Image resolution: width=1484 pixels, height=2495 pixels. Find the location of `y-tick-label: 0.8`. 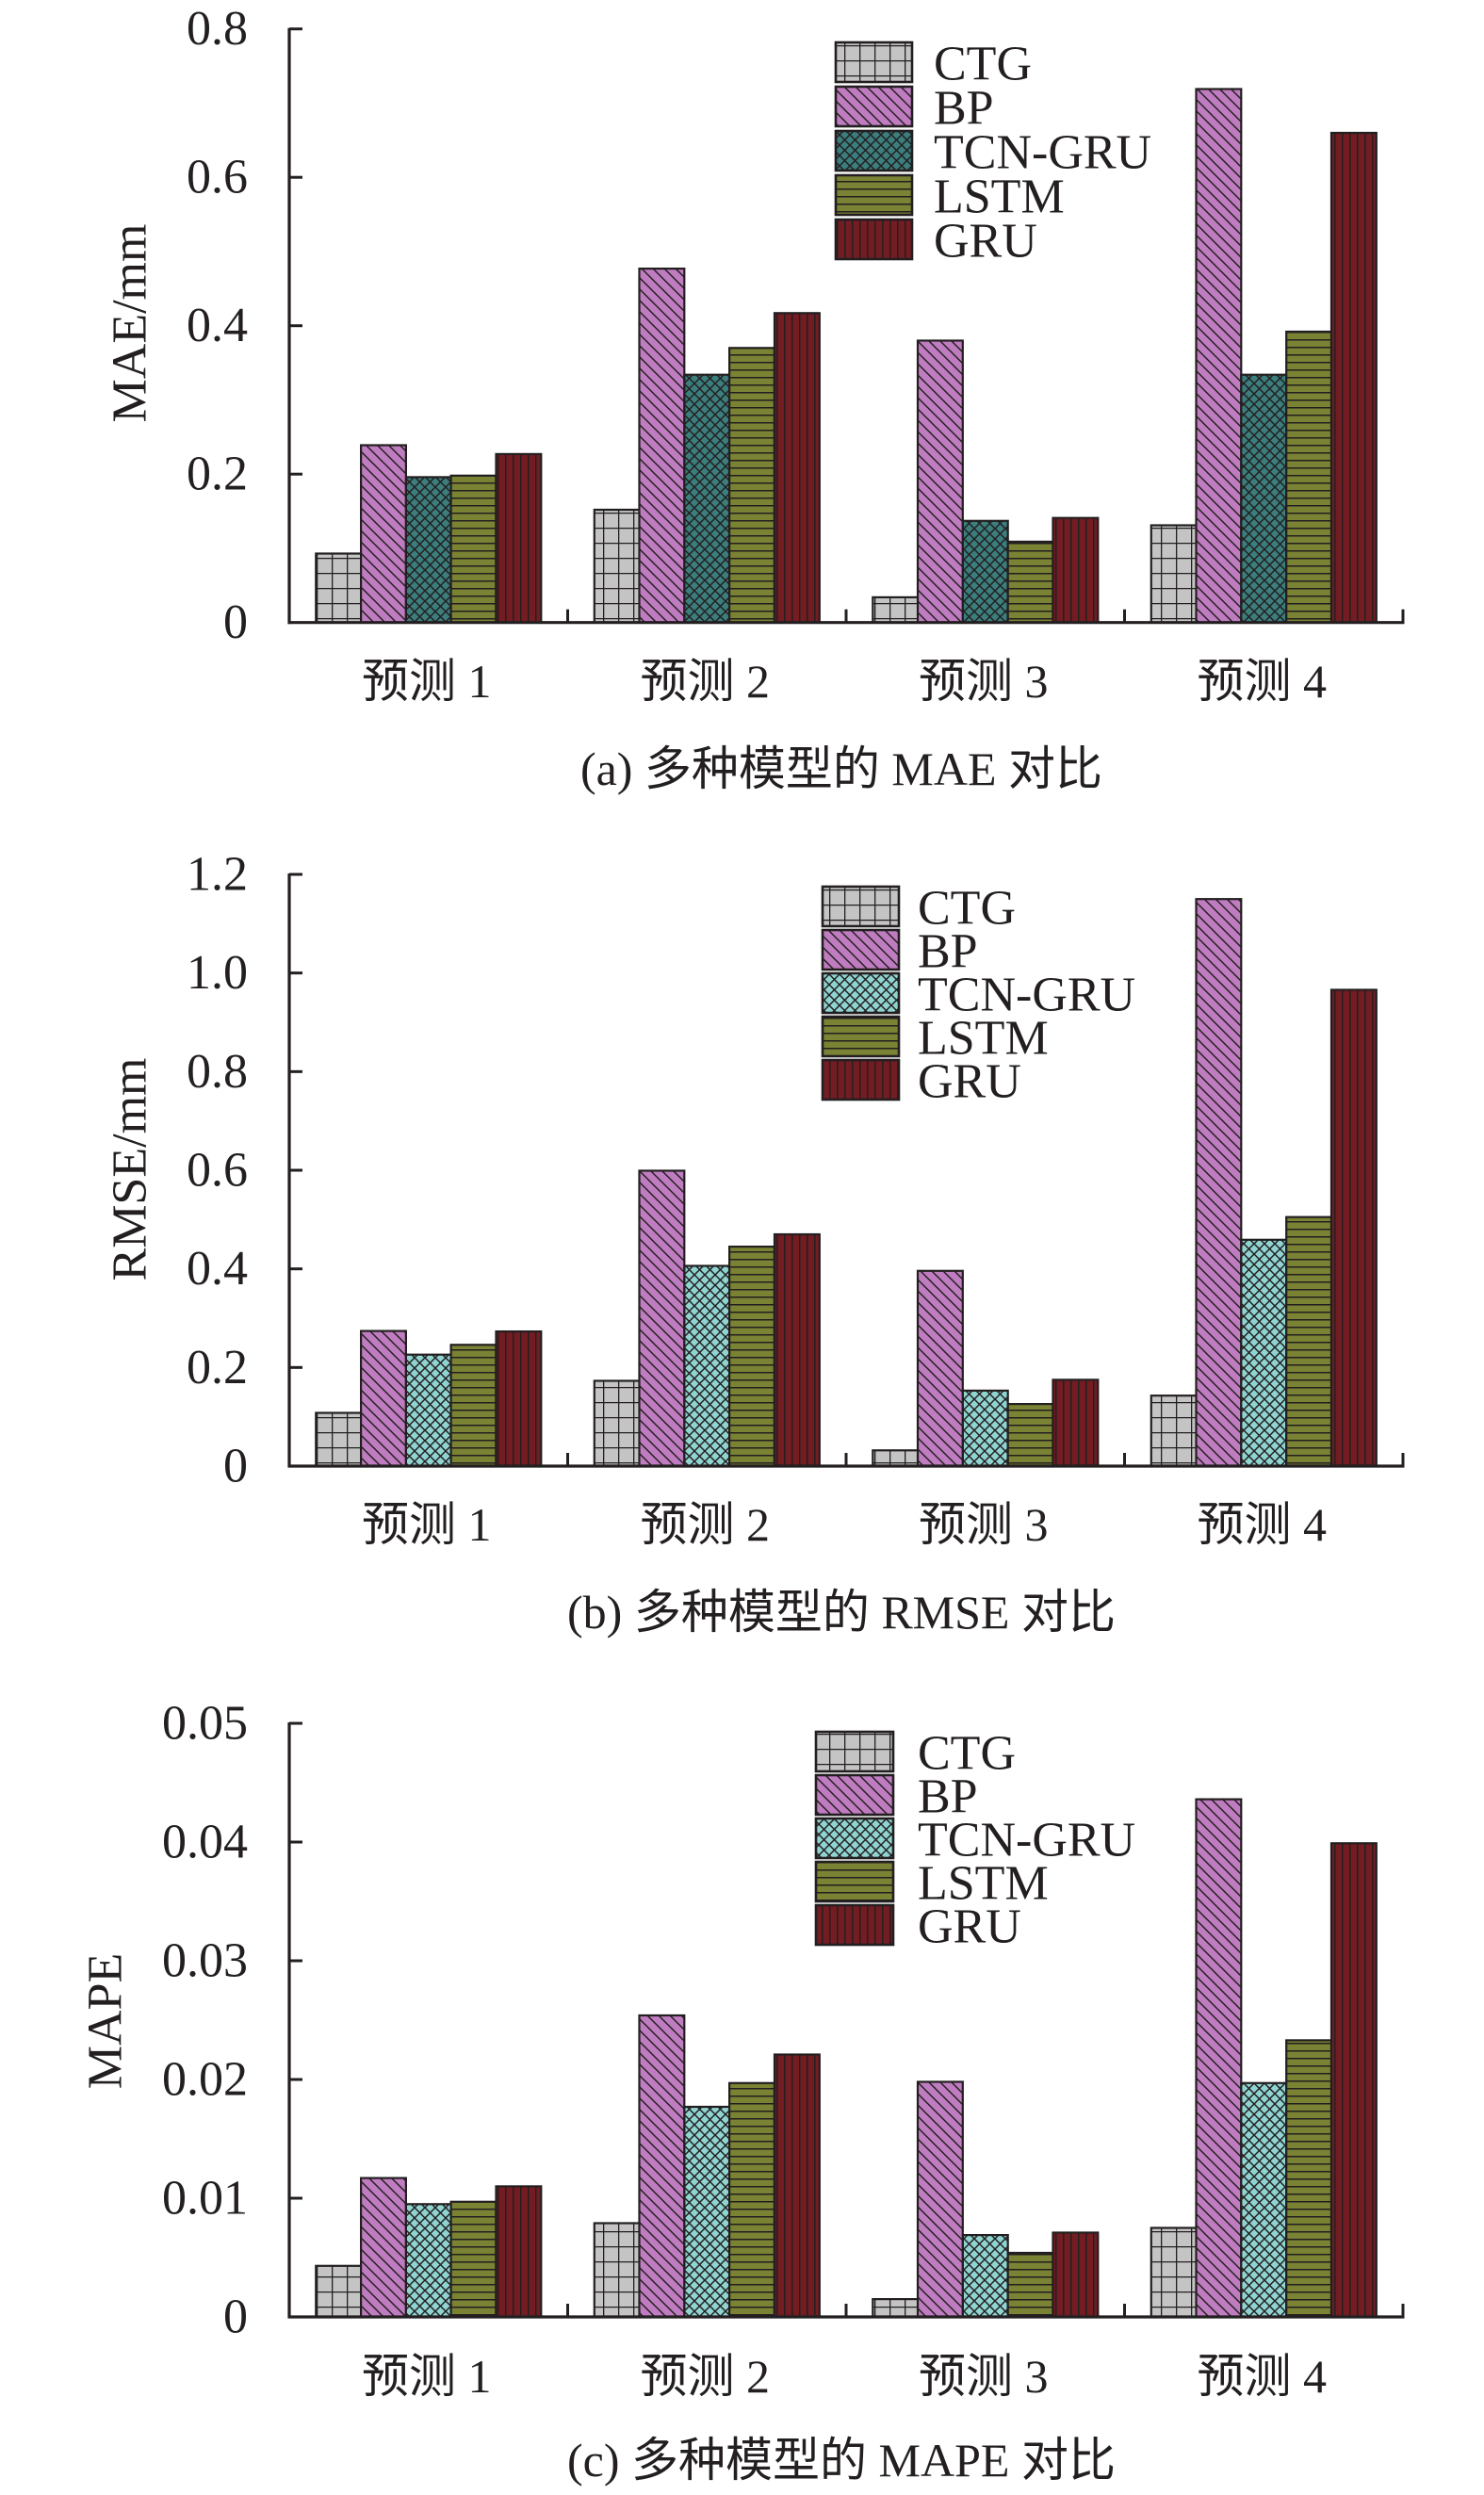

y-tick-label: 0.8 is located at coordinates (217, 1072).